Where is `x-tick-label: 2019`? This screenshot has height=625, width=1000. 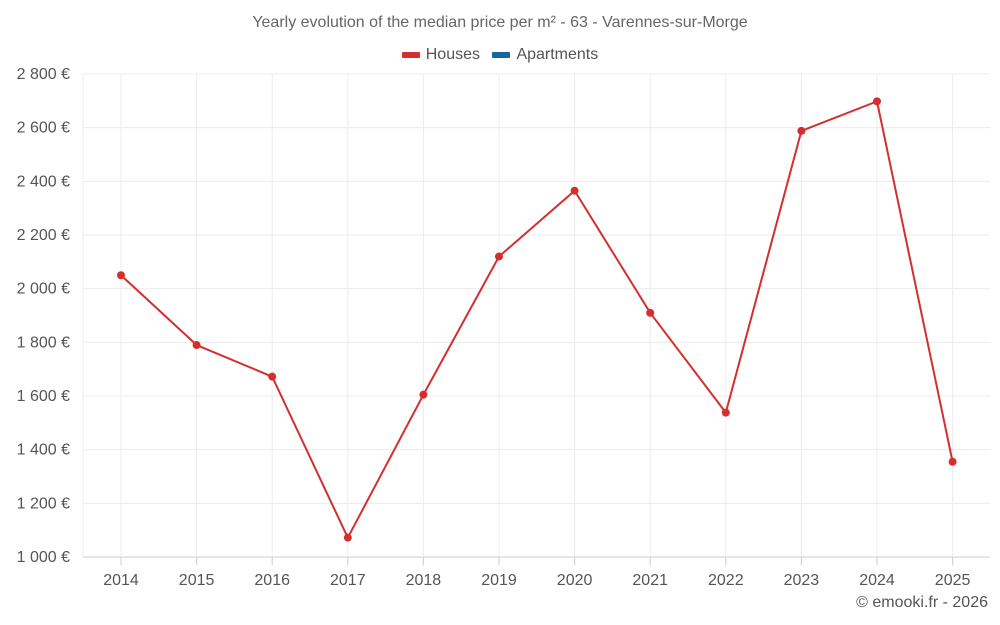 x-tick-label: 2019 is located at coordinates (499, 580).